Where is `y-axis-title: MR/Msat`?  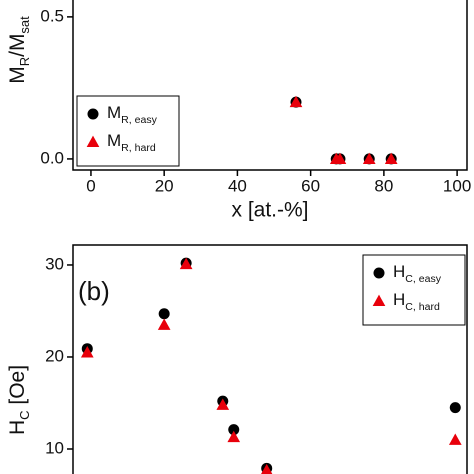 y-axis-title: MR/Msat is located at coordinates (19, 50).